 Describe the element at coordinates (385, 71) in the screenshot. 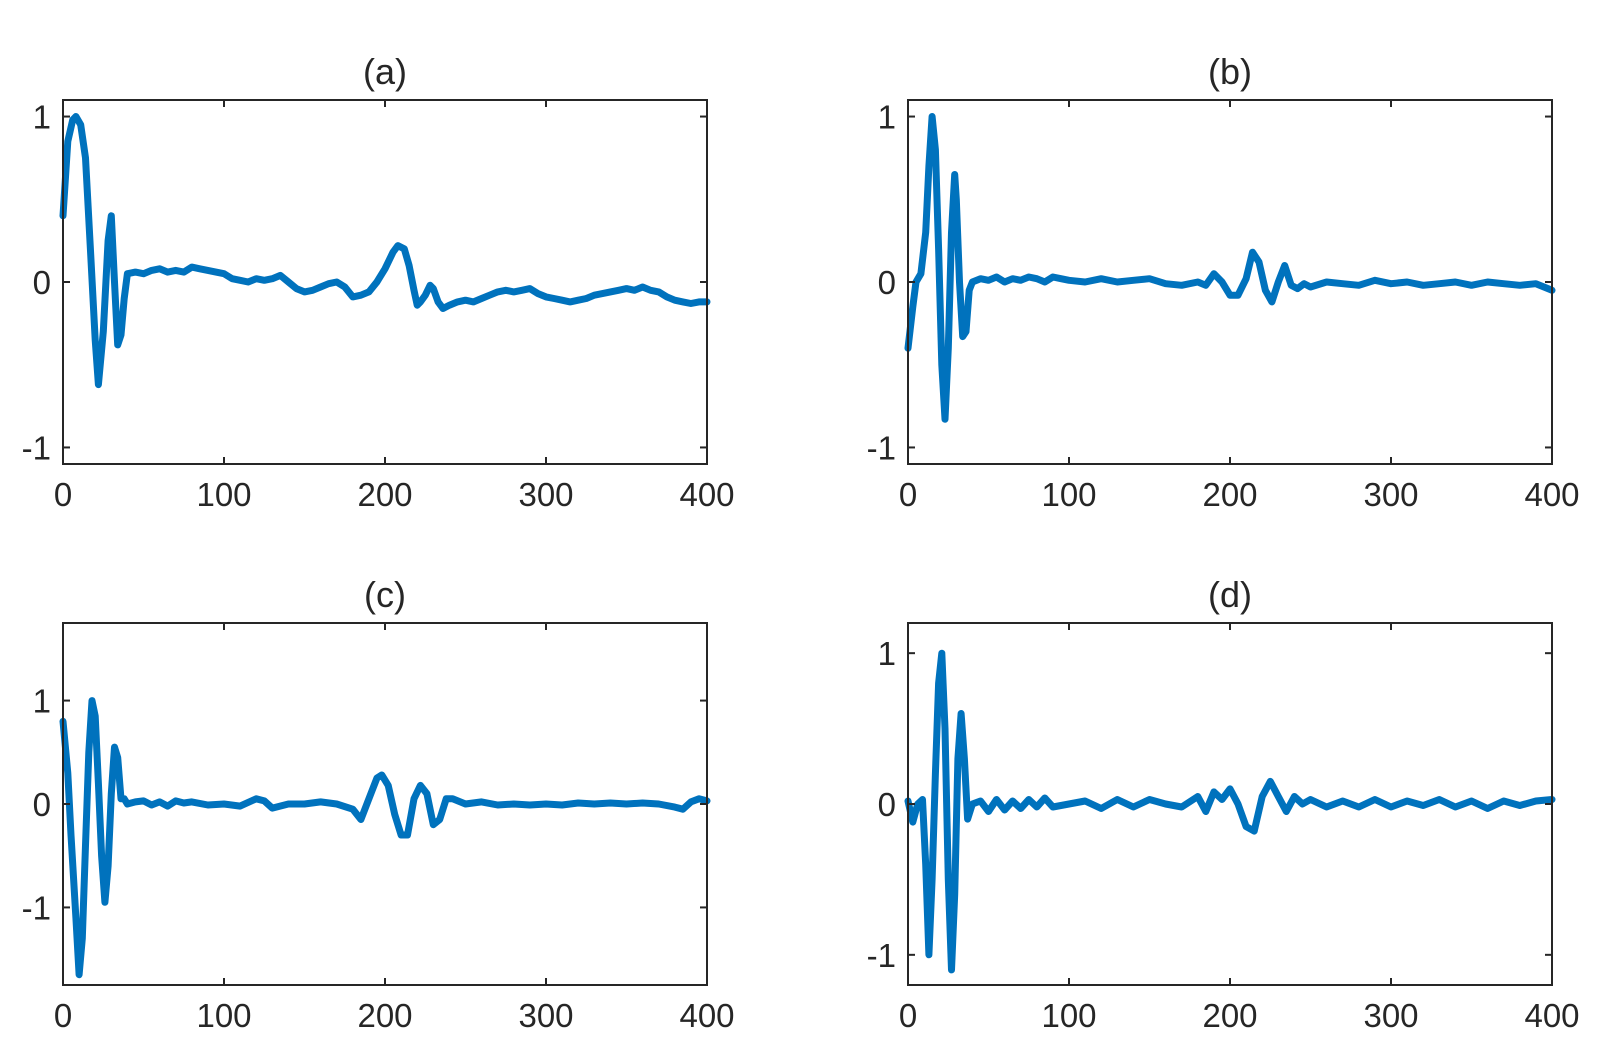

I see `chart-title: (a)` at that location.